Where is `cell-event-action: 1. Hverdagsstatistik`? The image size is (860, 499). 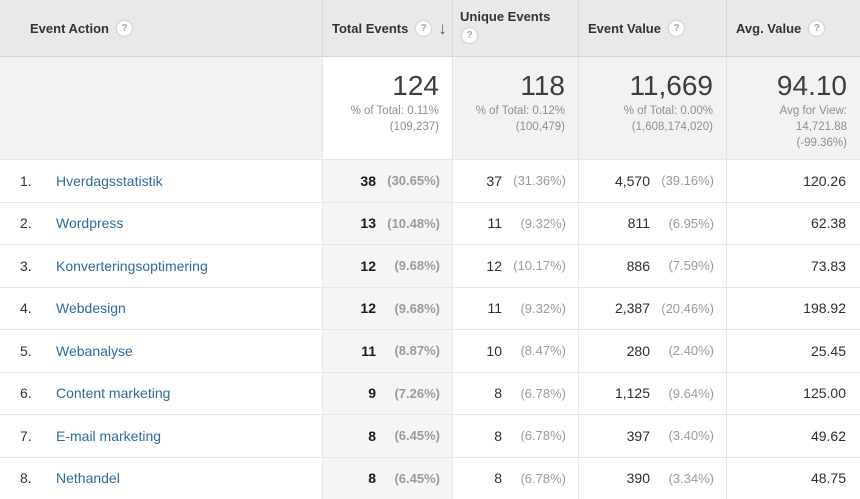
cell-event-action: 1. Hverdagsstatistik is located at coordinates (161, 181).